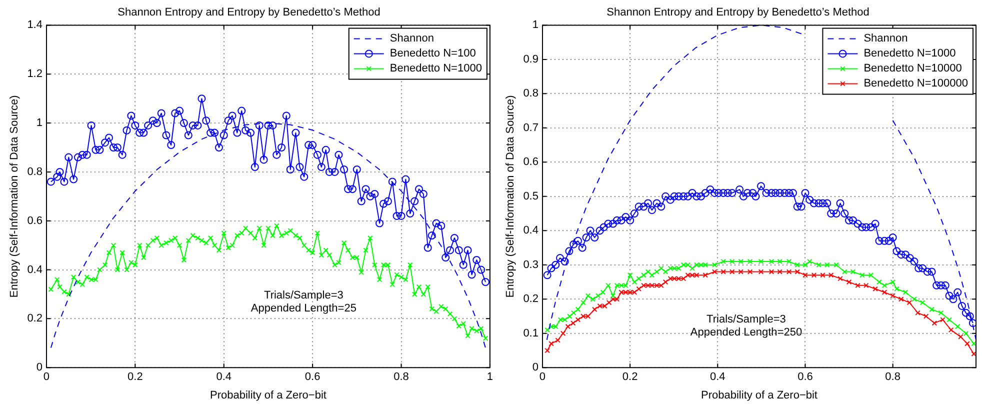 Image resolution: width=982 pixels, height=410 pixels. Describe the element at coordinates (913, 68) in the screenshot. I see `legend-label: Benedetto N=10000` at that location.